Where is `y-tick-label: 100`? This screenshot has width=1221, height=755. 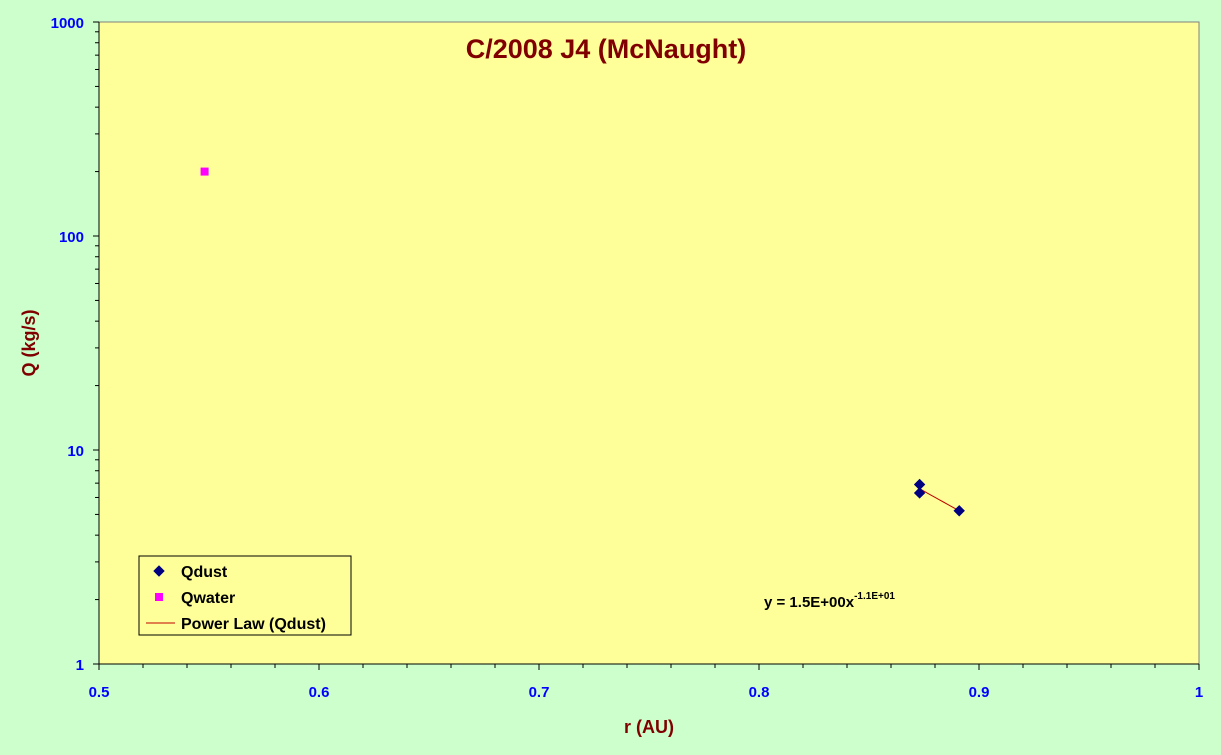
y-tick-label: 100 is located at coordinates (71, 237).